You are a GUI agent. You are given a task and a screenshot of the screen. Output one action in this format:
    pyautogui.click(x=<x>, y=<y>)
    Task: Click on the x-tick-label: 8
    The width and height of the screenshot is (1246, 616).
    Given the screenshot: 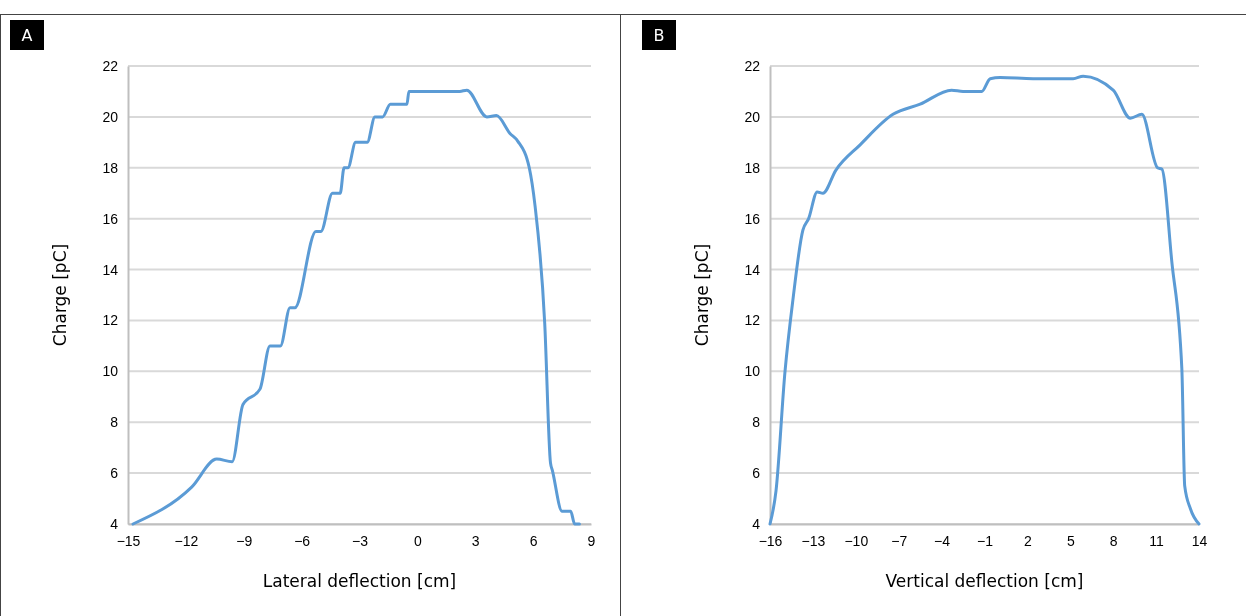 What is the action you would take?
    pyautogui.click(x=1113, y=540)
    